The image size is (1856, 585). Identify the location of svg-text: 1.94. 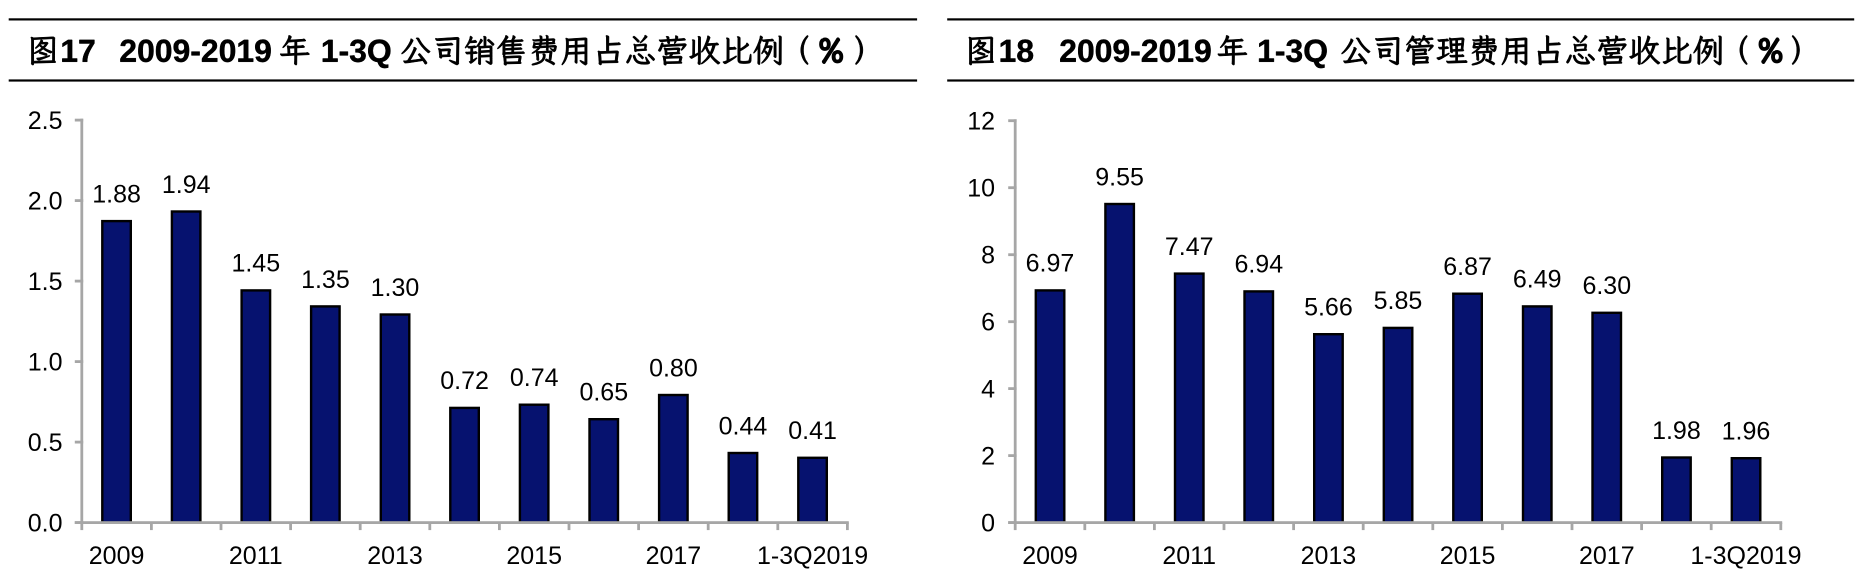
(186, 185).